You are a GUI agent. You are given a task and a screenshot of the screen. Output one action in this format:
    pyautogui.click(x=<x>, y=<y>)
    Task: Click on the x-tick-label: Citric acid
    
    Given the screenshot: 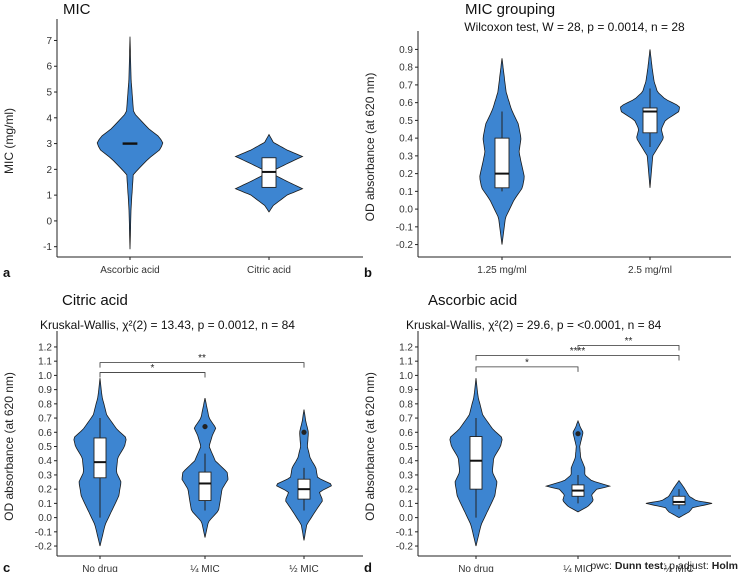 What is the action you would take?
    pyautogui.click(x=269, y=270)
    